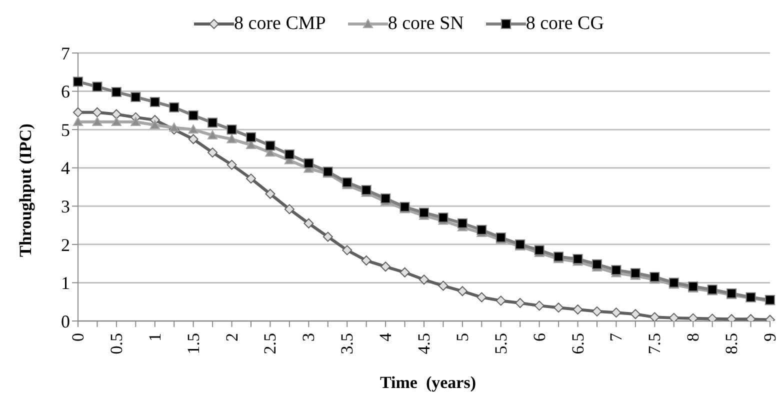 This screenshot has height=400, width=778. I want to click on x-tick-label: 4, so click(386, 337).